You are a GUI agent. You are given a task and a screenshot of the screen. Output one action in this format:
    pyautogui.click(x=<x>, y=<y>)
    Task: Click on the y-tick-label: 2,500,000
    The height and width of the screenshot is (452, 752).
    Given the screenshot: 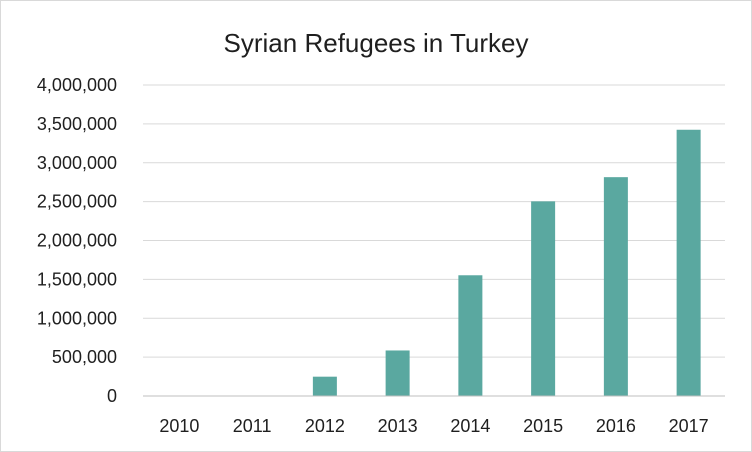 What is the action you would take?
    pyautogui.click(x=77, y=202)
    